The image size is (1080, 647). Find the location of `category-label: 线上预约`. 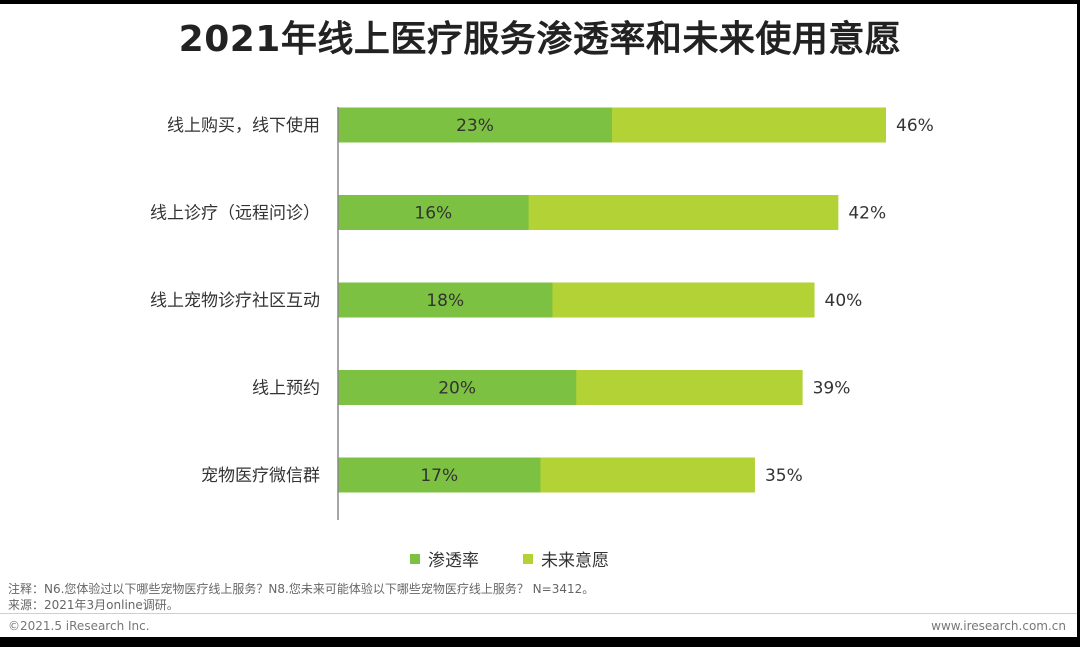

category-label: 线上预约 is located at coordinates (286, 389).